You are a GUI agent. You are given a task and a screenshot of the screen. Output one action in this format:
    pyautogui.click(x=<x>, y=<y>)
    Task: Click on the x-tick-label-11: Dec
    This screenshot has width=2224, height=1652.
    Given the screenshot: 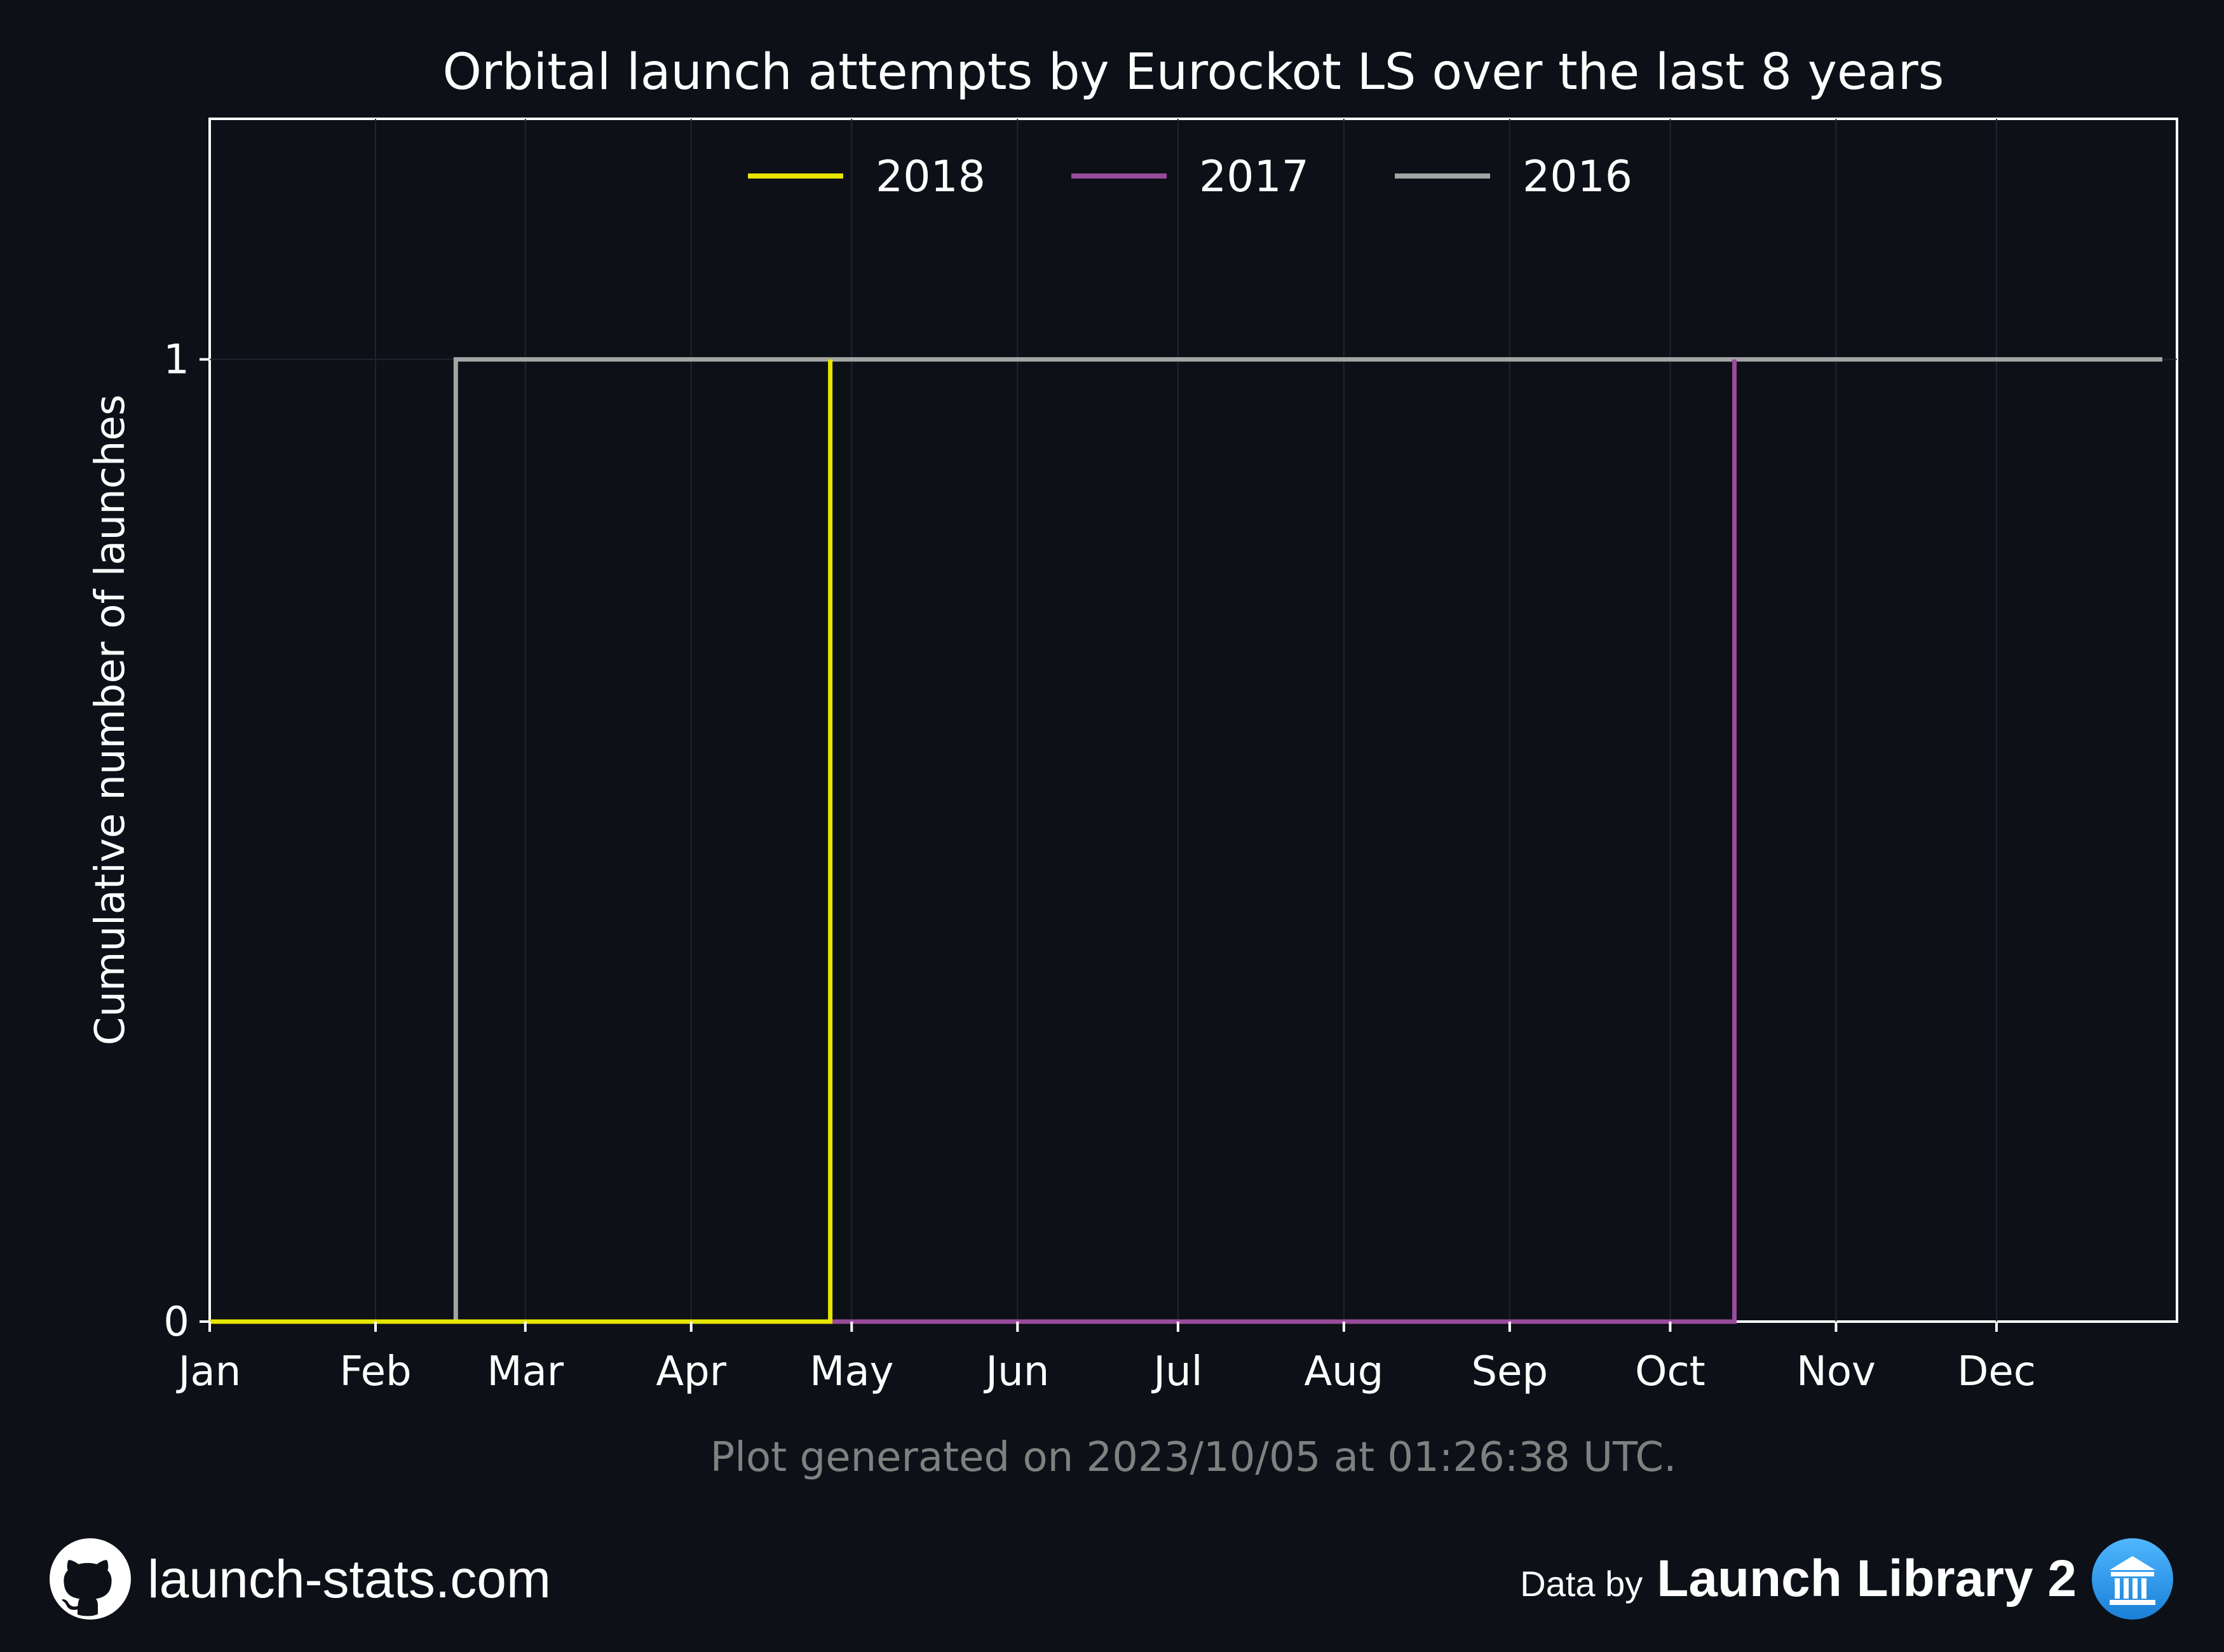 What is the action you would take?
    pyautogui.click(x=1996, y=1371)
    